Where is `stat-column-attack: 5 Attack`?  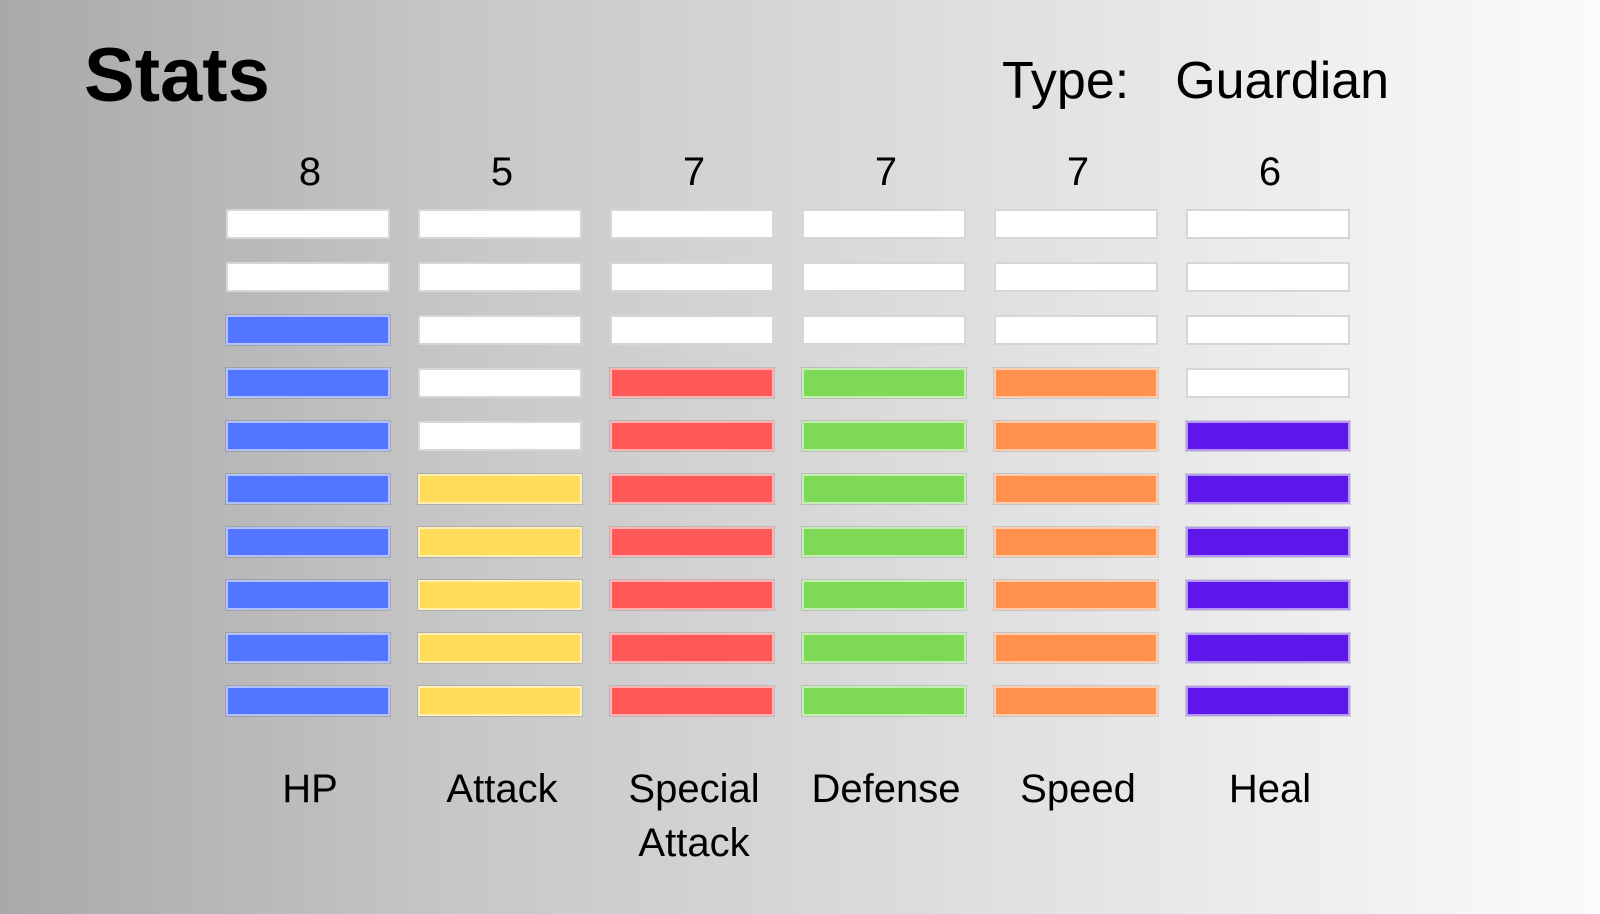 stat-column-attack: 5 Attack is located at coordinates (502, 457).